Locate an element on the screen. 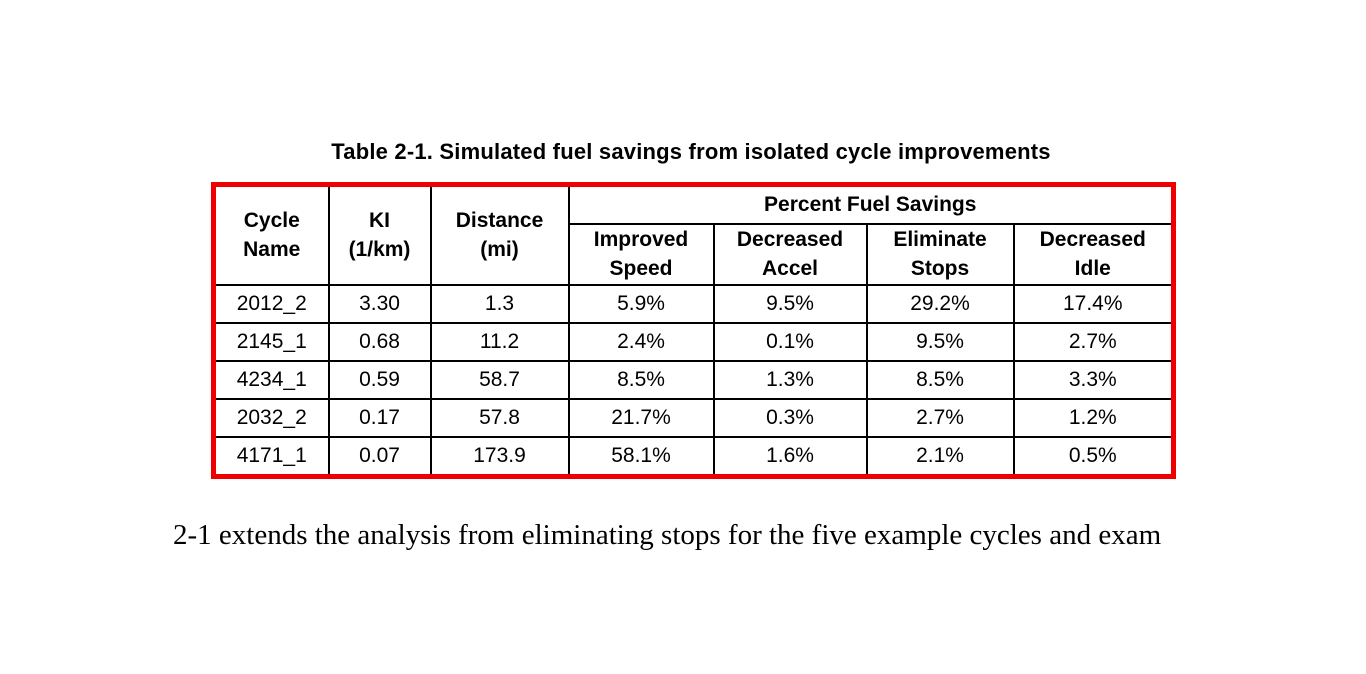 The width and height of the screenshot is (1366, 674). column-header-decreased-accel: Decreased Accel is located at coordinates (790, 254).